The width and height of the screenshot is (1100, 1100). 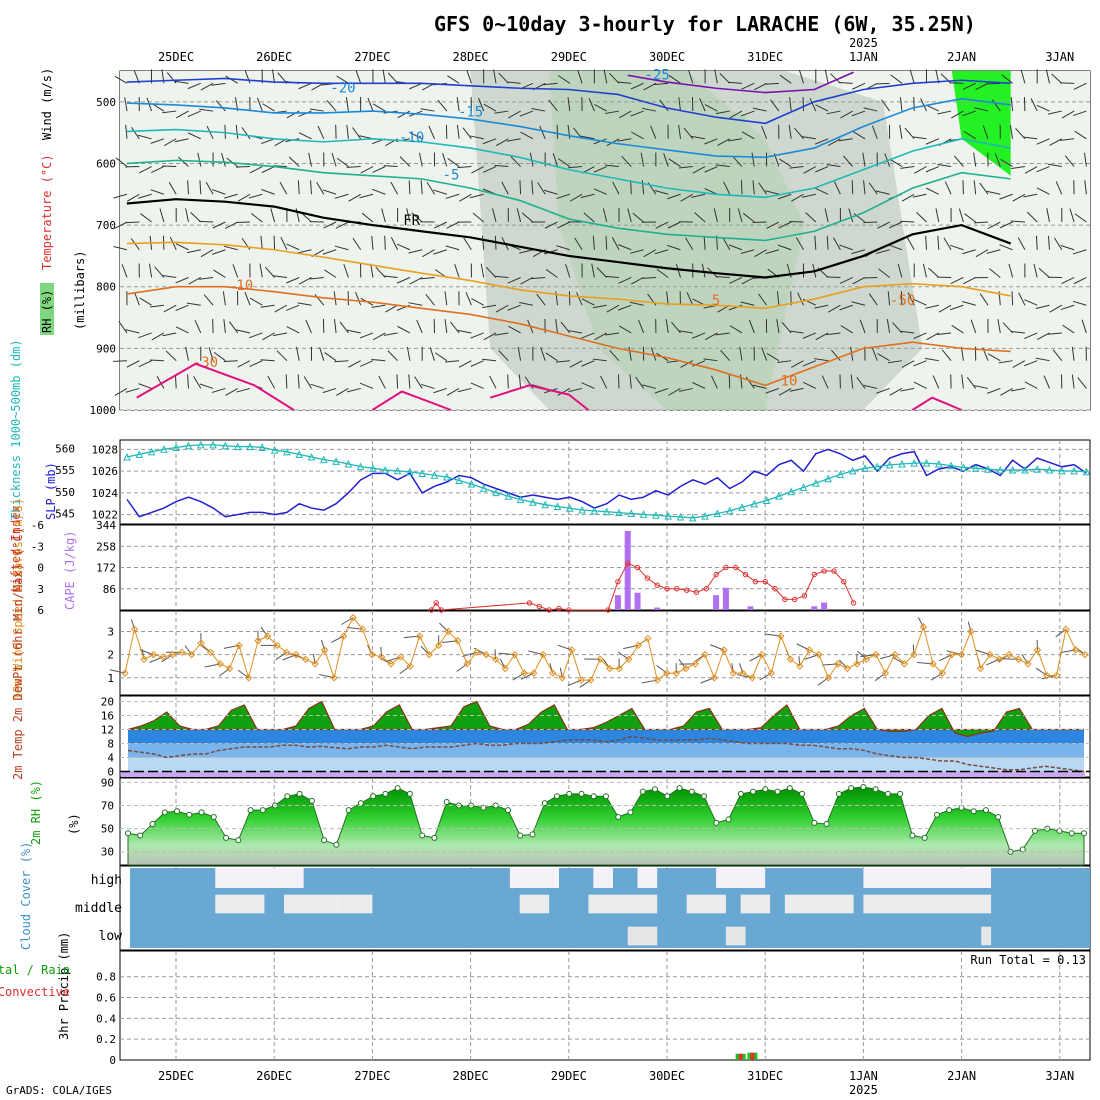 What do you see at coordinates (936, 403) in the screenshot?
I see `rh-contour` at bounding box center [936, 403].